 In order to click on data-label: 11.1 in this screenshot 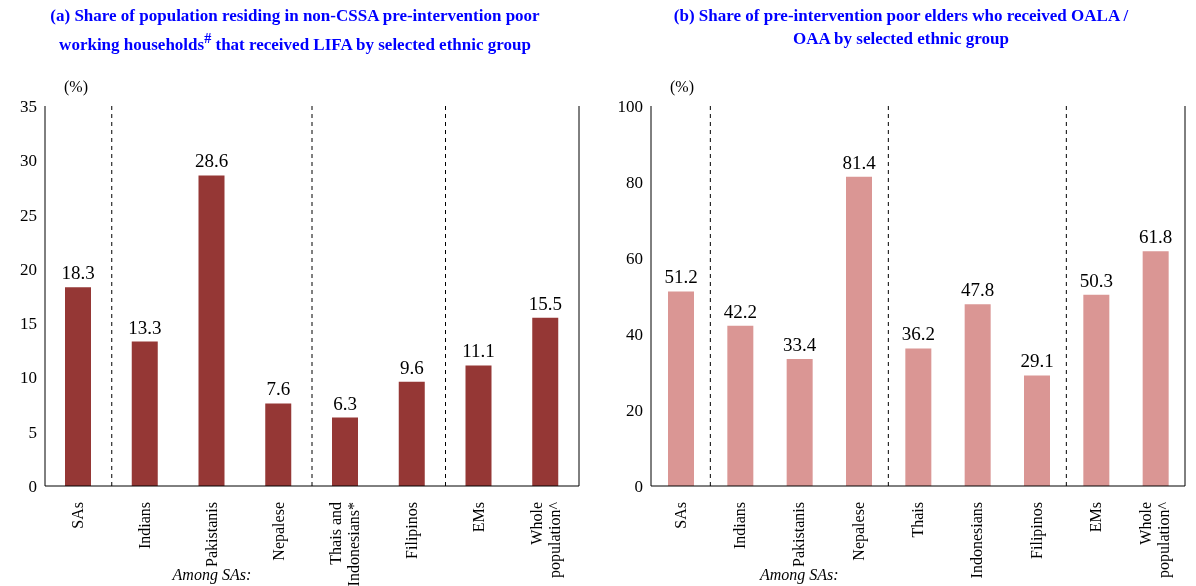, I will do `click(478, 351)`.